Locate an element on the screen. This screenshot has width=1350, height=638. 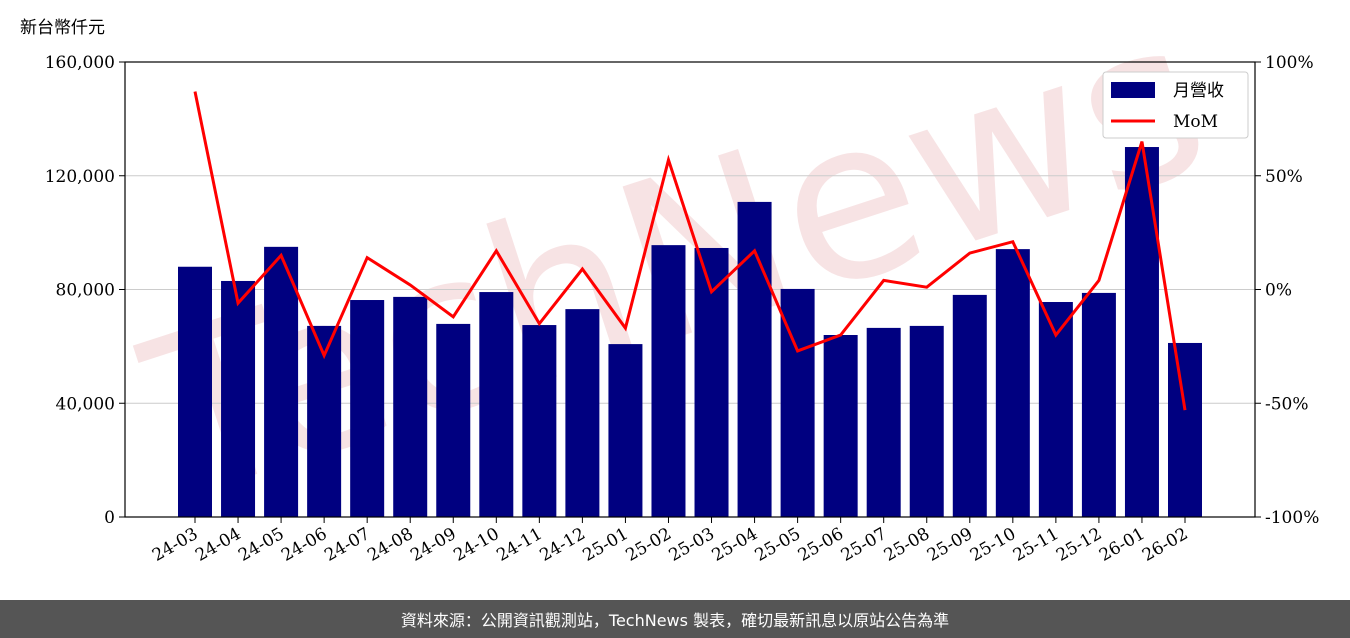
y2-tick-label: 100% is located at coordinates (1289, 63).